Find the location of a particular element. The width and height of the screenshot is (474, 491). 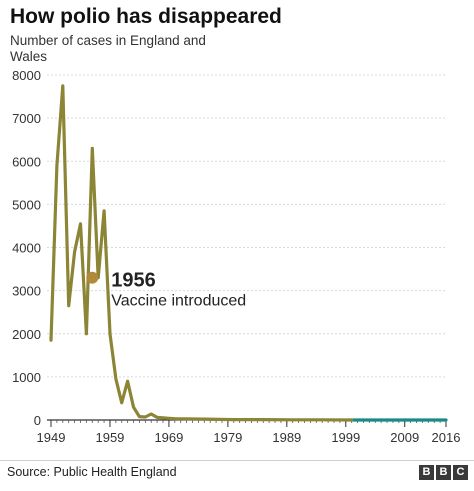

y-tick-label: 8000 is located at coordinates (26, 75).